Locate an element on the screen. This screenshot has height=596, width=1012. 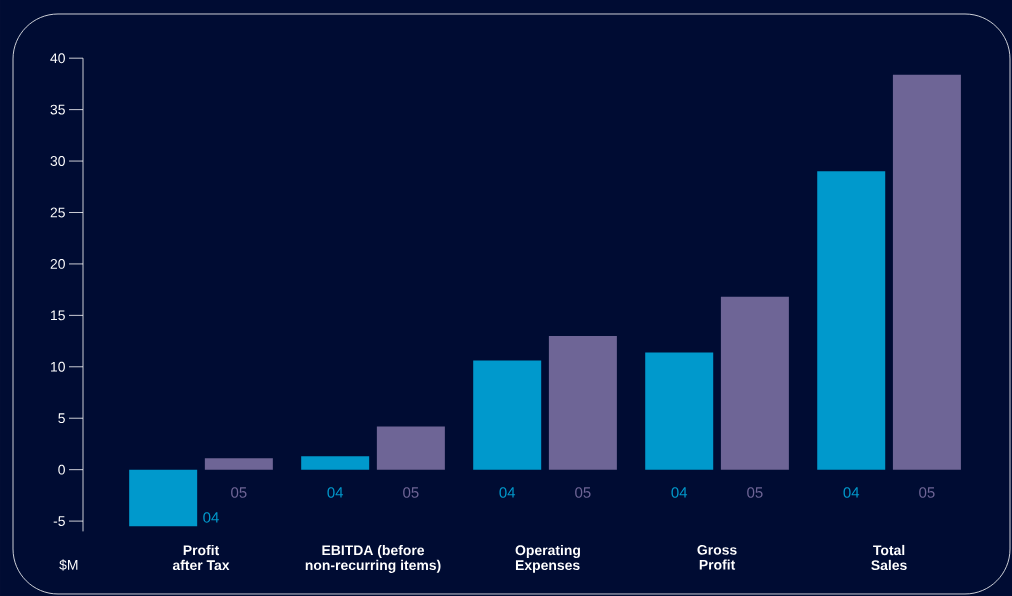
y-tick-label: 10 is located at coordinates (58, 366).